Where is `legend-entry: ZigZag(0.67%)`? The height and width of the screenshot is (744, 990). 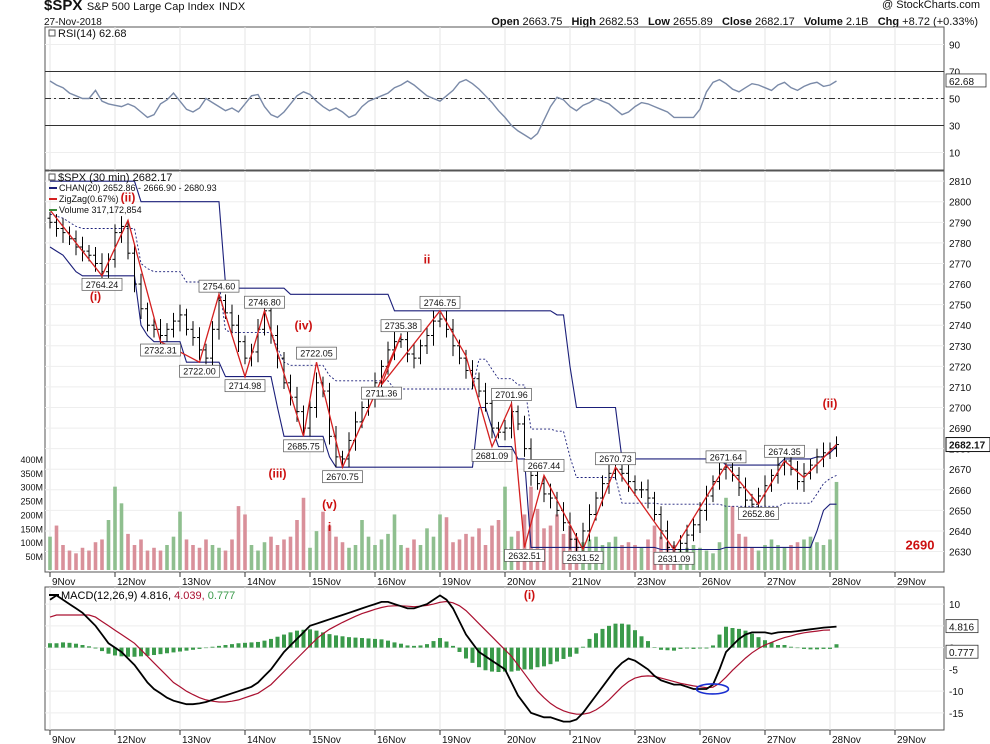
legend-entry: ZigZag(0.67%) is located at coordinates (89, 199).